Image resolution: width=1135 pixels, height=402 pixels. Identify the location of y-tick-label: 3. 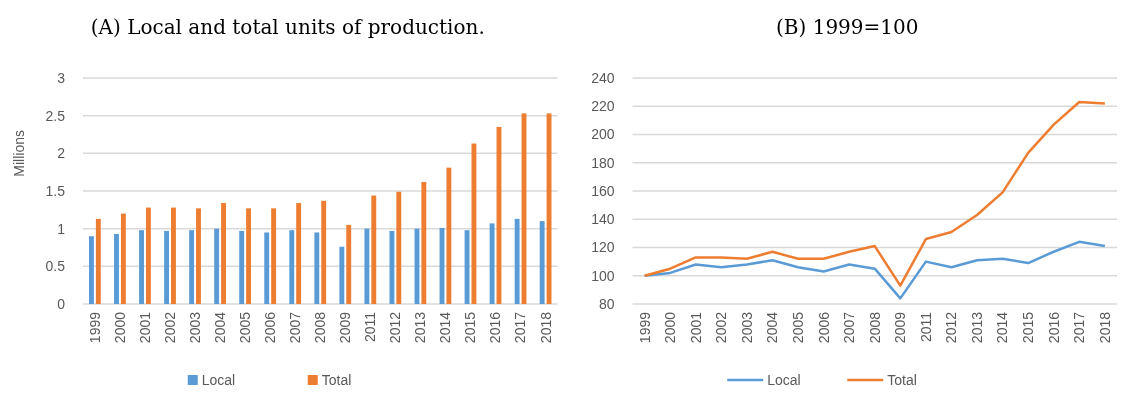
(61, 77).